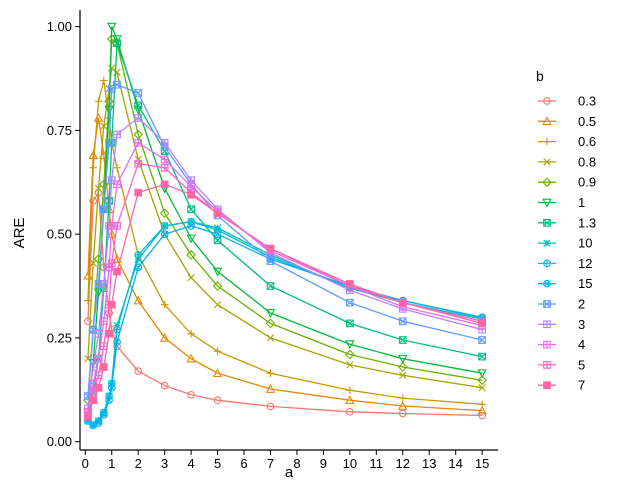  What do you see at coordinates (540, 76) in the screenshot?
I see `legend-title: b` at bounding box center [540, 76].